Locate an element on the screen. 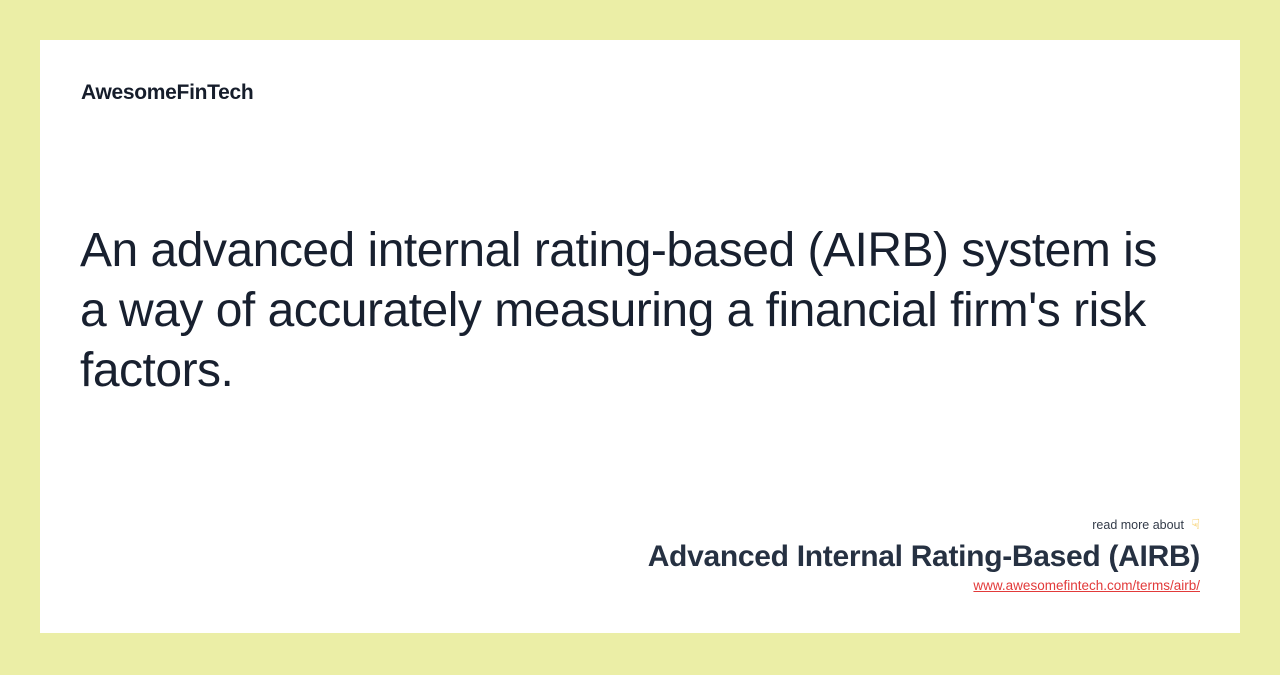 This screenshot has width=1280, height=675. pointing-down-icon: ☟ is located at coordinates (1195, 524).